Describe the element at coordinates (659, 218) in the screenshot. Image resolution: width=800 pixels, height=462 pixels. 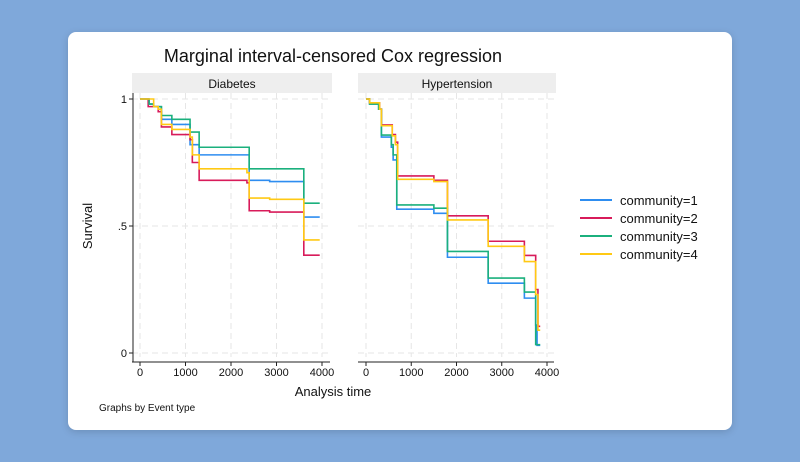
I see `legend-label: community=2` at that location.